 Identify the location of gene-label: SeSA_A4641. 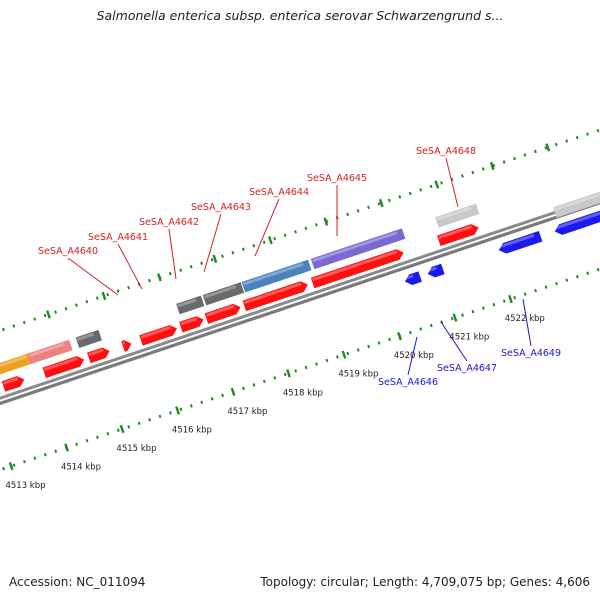
(118, 237).